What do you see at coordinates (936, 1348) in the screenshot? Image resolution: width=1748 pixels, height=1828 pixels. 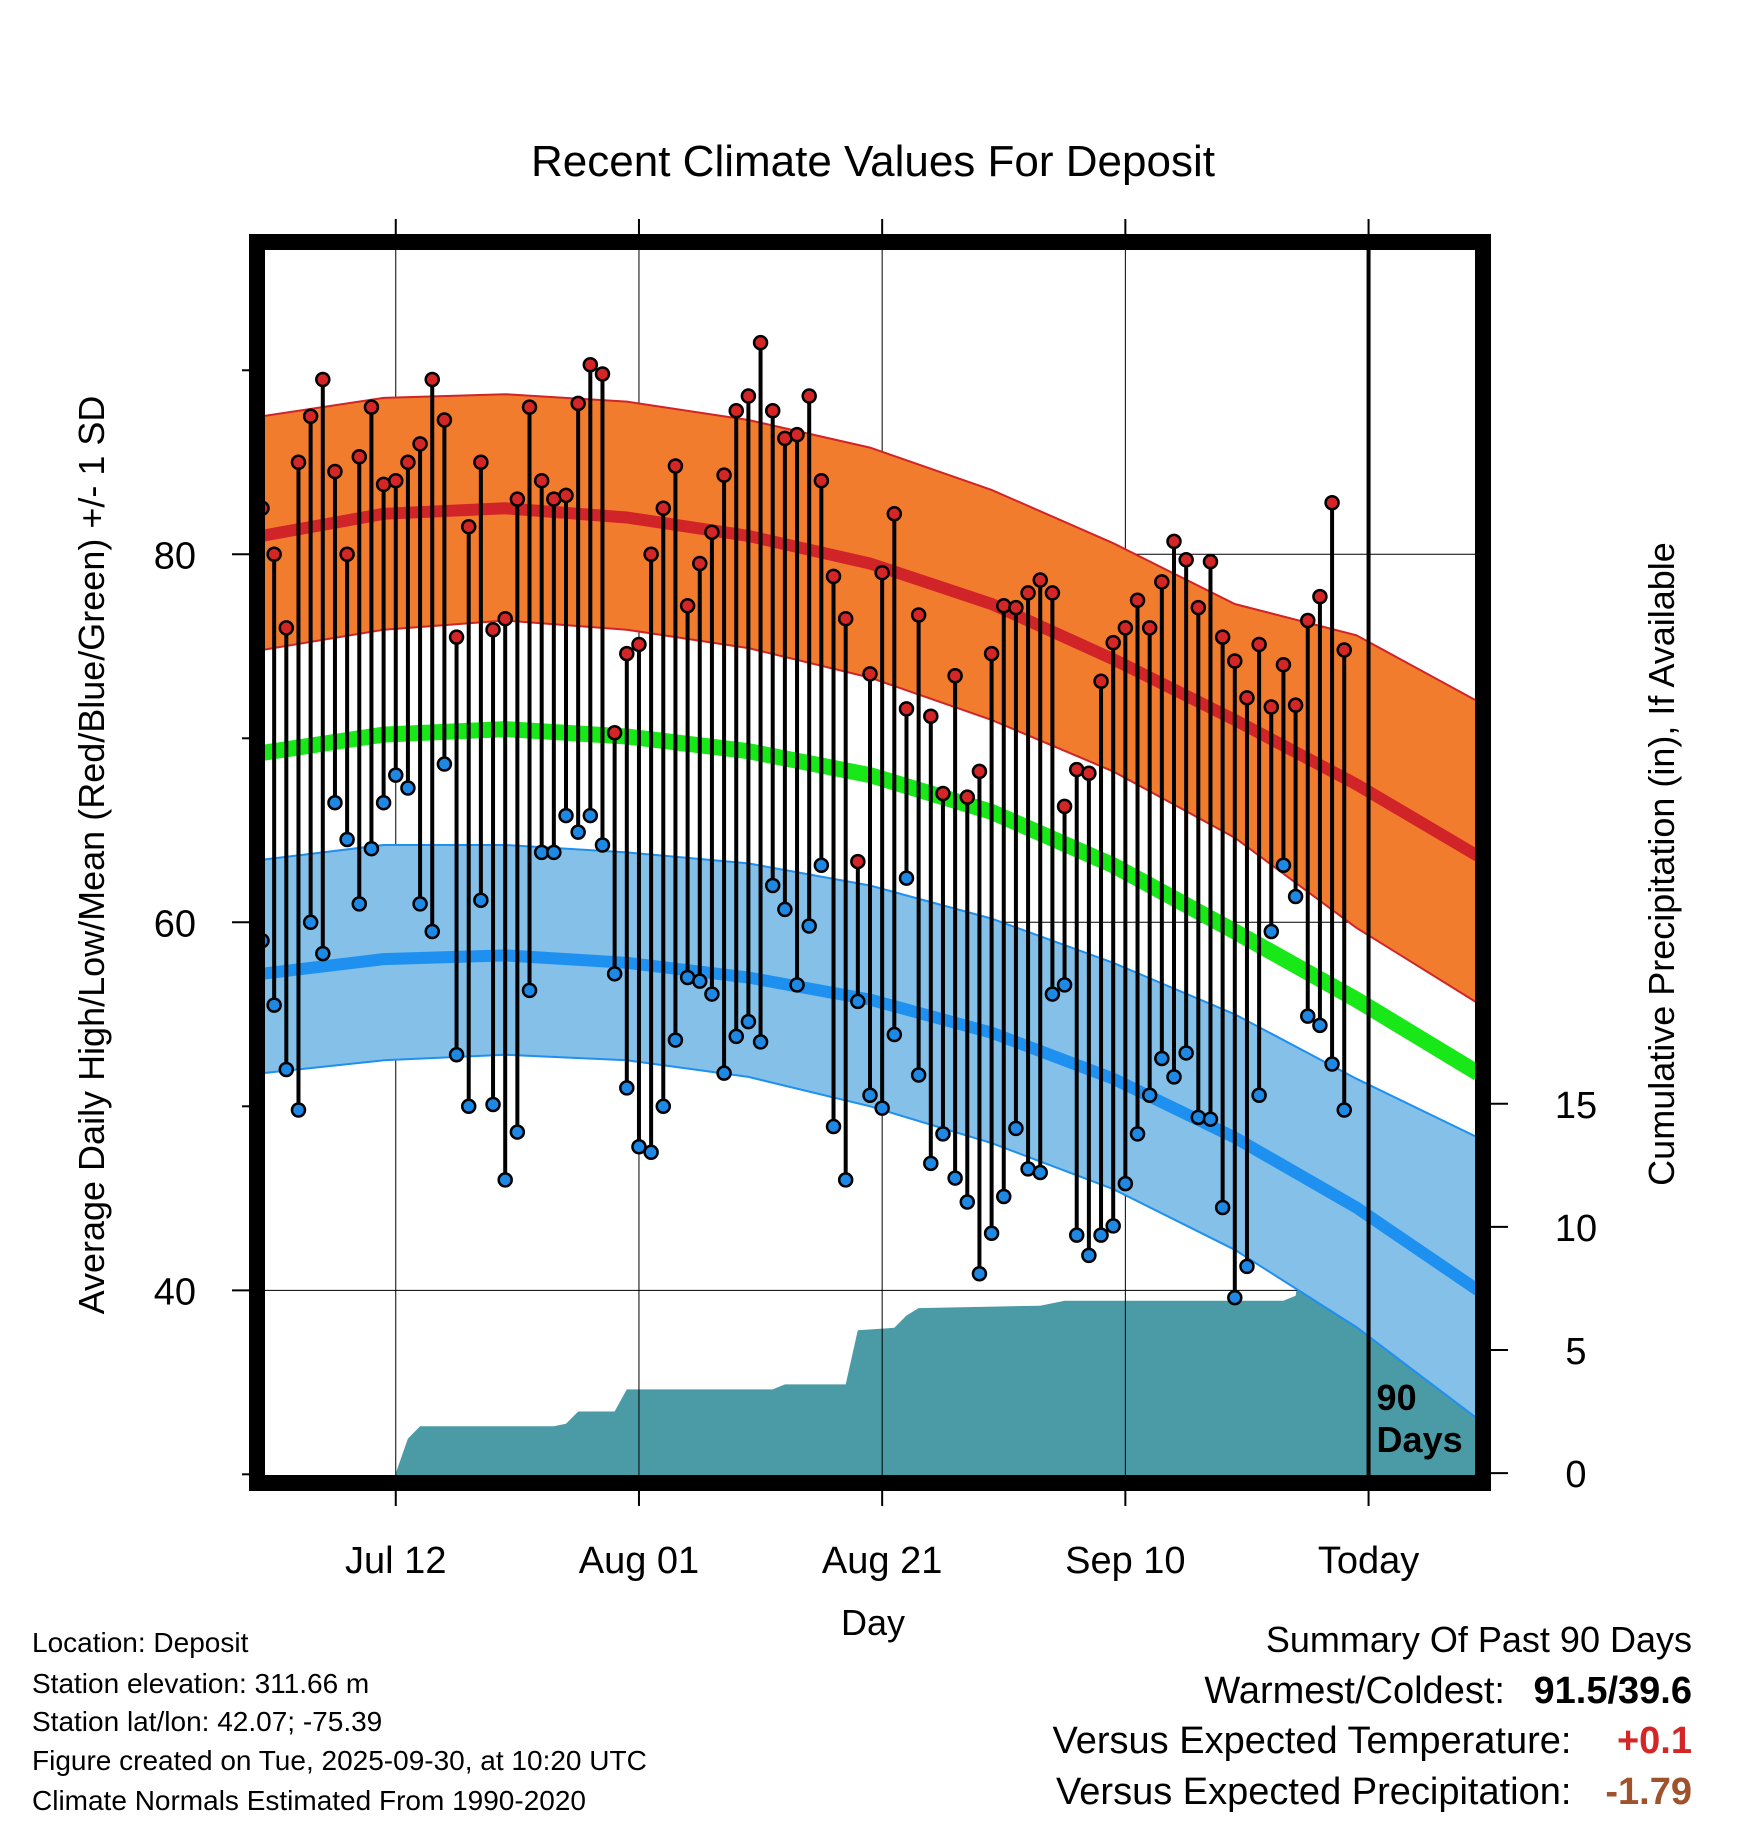 I see `precip-area` at bounding box center [936, 1348].